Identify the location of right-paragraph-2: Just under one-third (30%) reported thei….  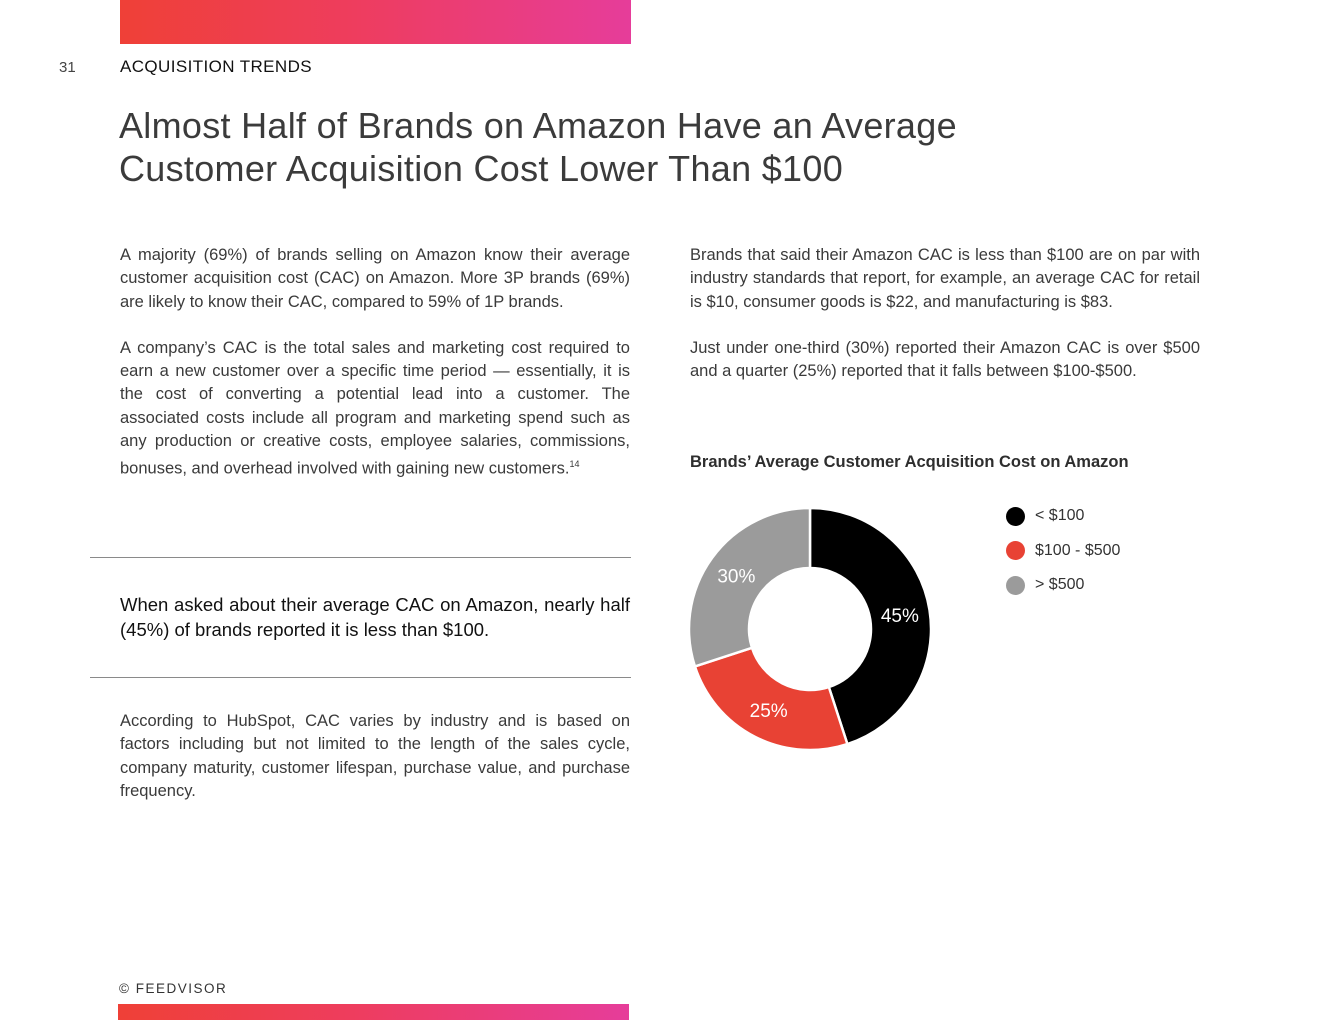
(945, 359).